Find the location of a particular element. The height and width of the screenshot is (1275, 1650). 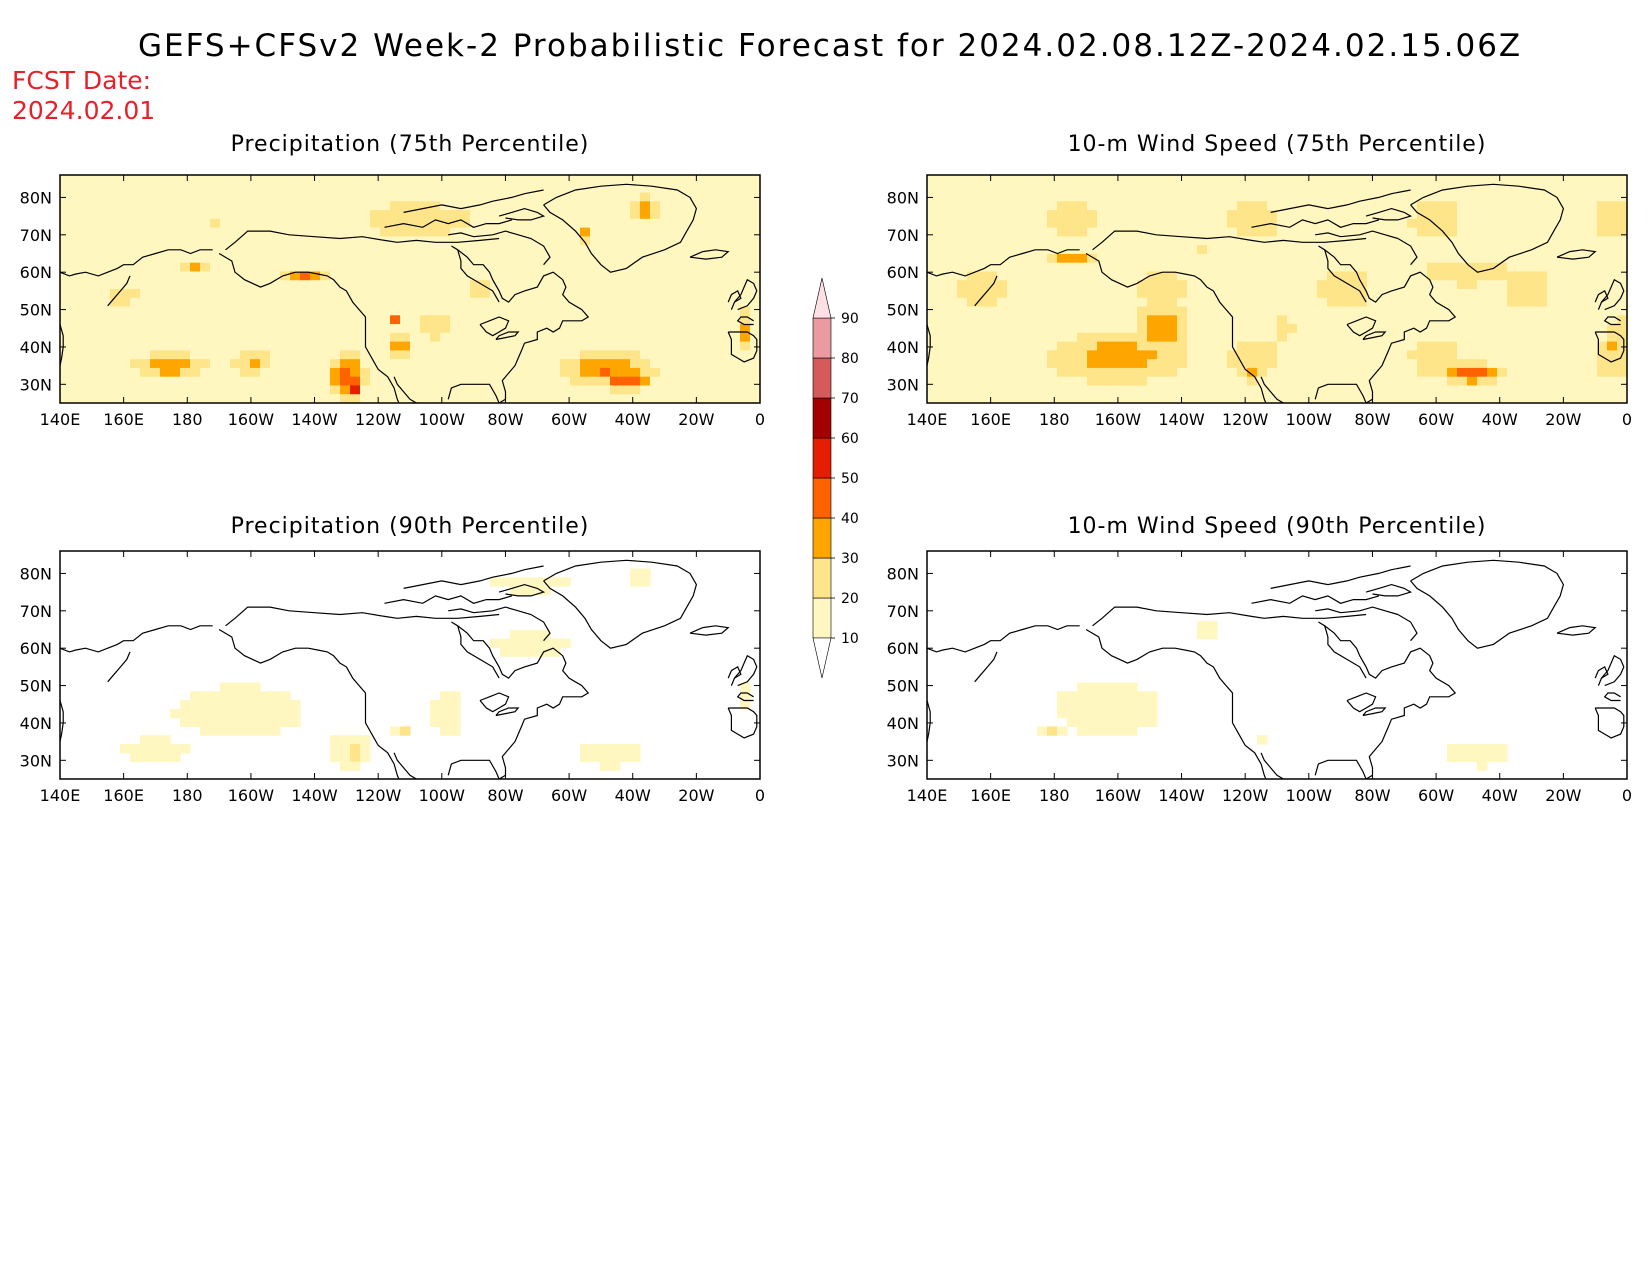

lon-tick-label: 180 is located at coordinates (1054, 419).